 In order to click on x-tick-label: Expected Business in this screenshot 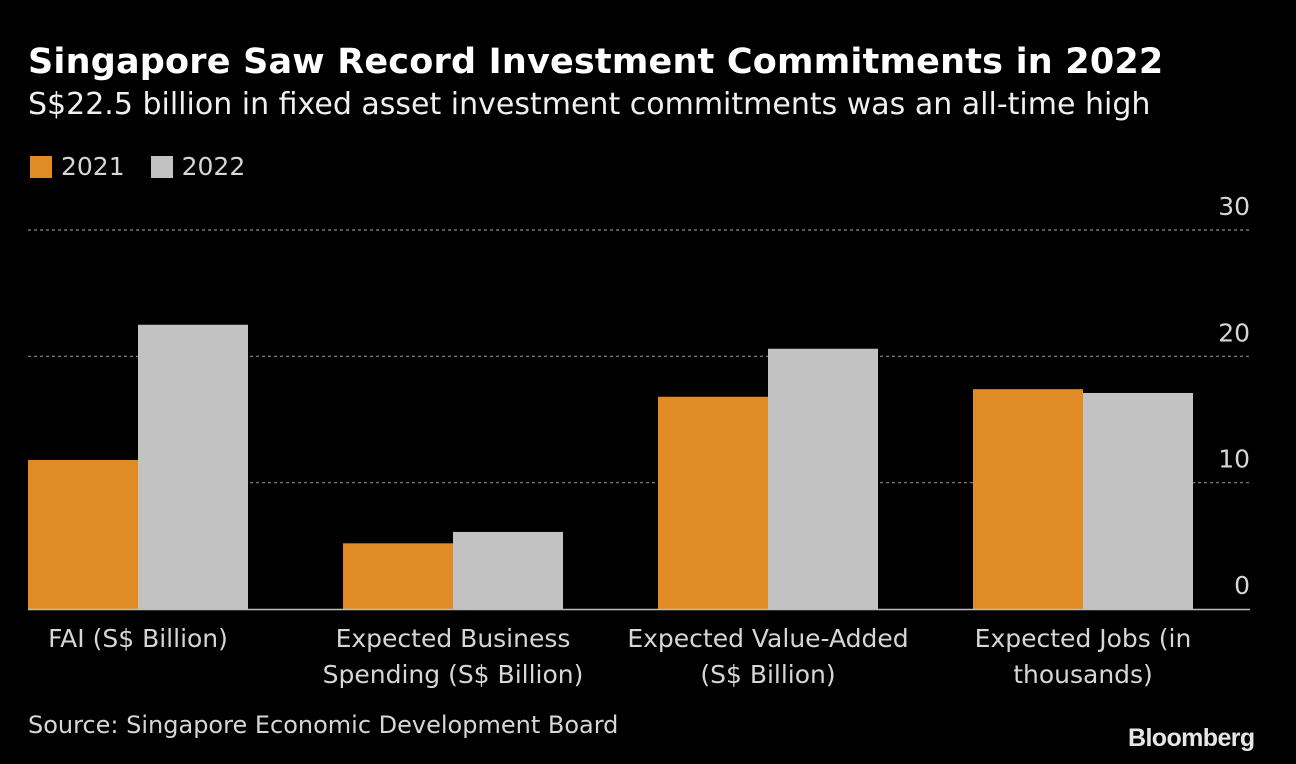, I will do `click(453, 638)`.